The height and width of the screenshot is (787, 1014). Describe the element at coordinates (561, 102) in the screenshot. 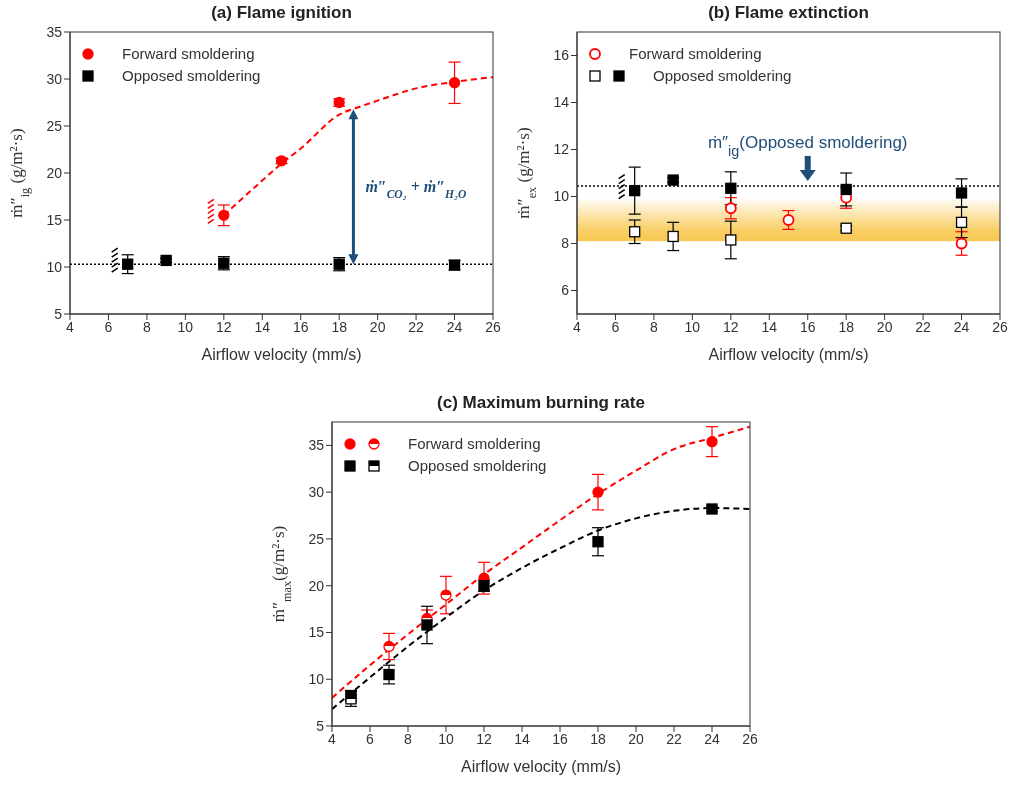

I see `y-tick-label: 14` at that location.